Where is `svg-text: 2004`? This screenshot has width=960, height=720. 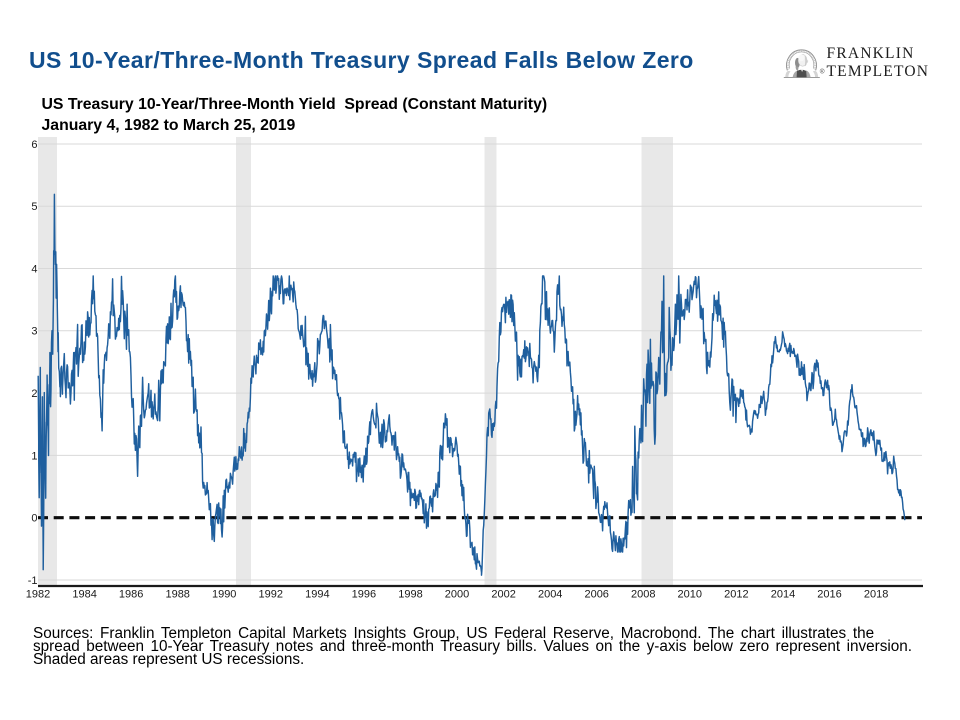
svg-text: 2004 is located at coordinates (550, 595).